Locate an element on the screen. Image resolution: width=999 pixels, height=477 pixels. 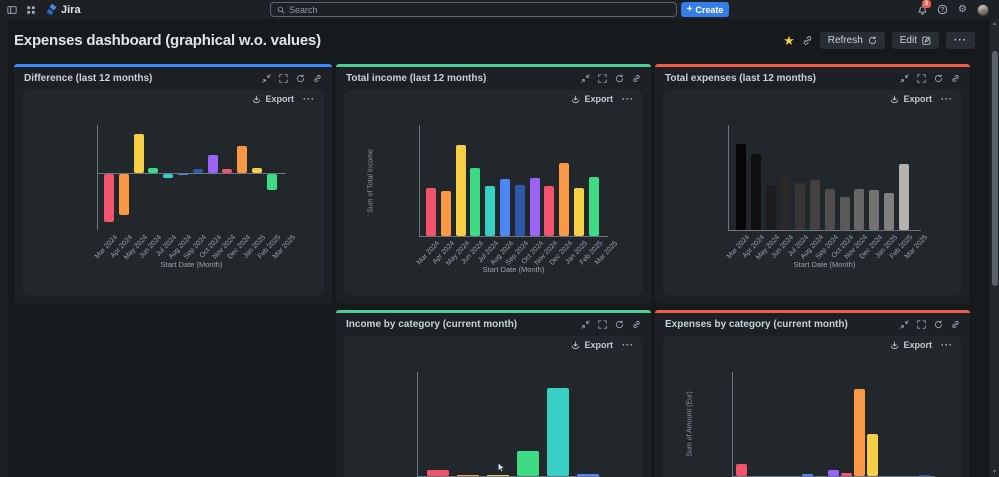
create-button: + Create is located at coordinates (705, 9).